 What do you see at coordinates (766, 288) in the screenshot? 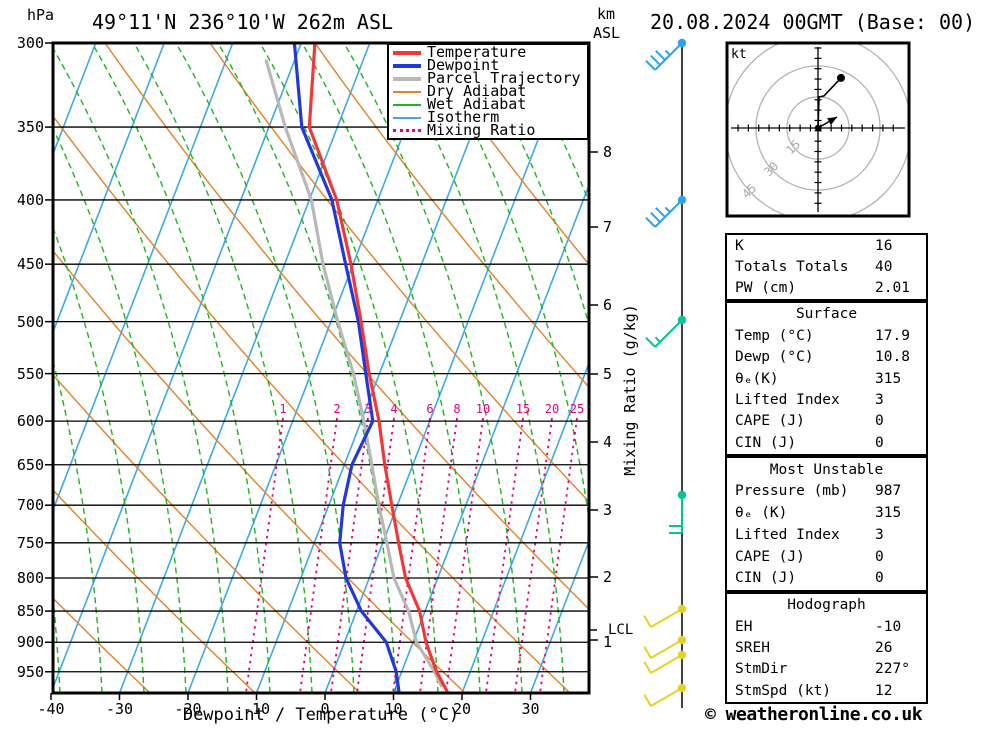
I see `table-row-label: PW (cm)` at bounding box center [766, 288].